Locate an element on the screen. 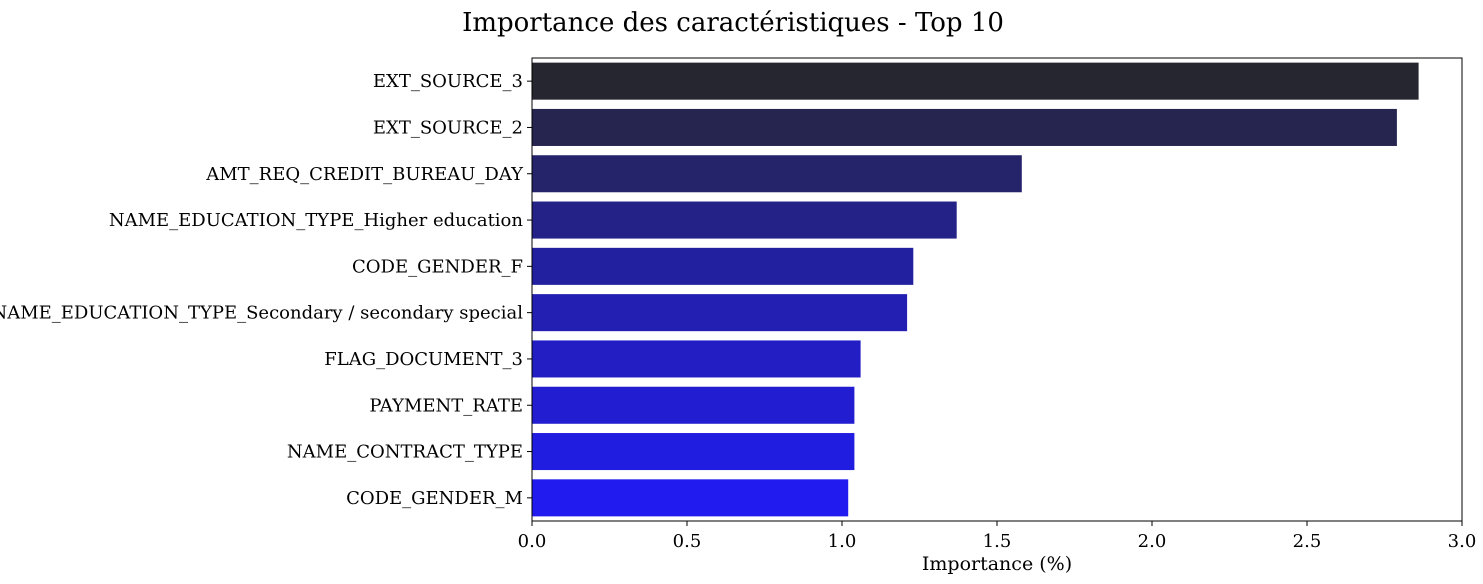 This screenshot has height=584, width=1483. y-tick-label-1: EXT_SOURCE_2 is located at coordinates (448, 127).